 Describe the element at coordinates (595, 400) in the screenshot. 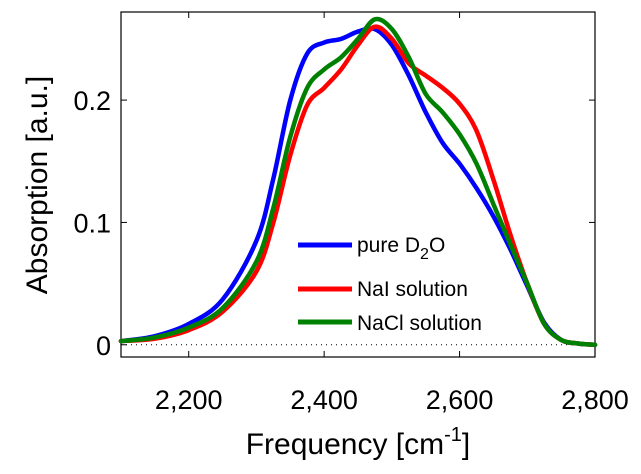

I see `x-tick-label: 2,800` at that location.